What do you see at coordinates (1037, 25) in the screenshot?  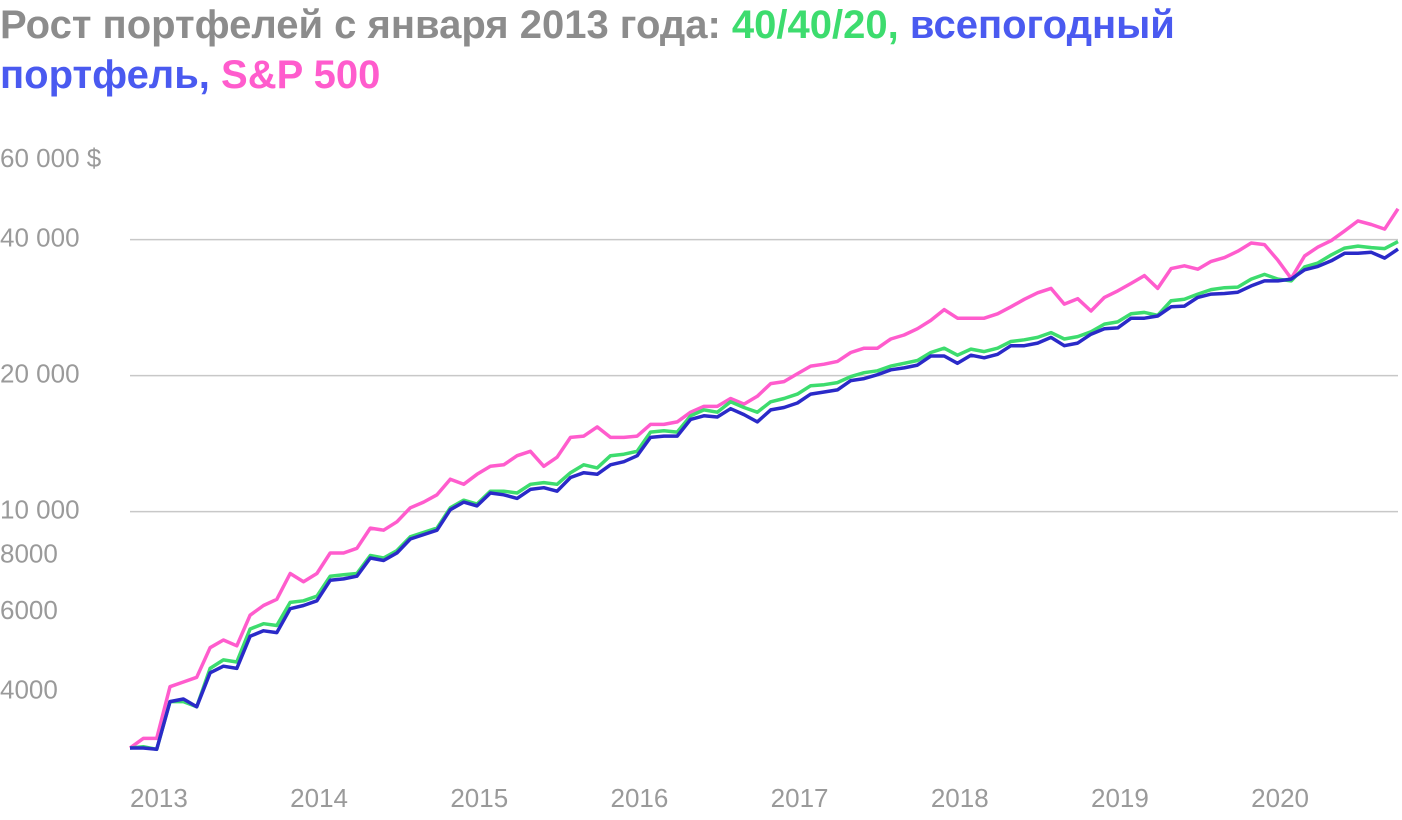 I see `title-part: всепогодный` at bounding box center [1037, 25].